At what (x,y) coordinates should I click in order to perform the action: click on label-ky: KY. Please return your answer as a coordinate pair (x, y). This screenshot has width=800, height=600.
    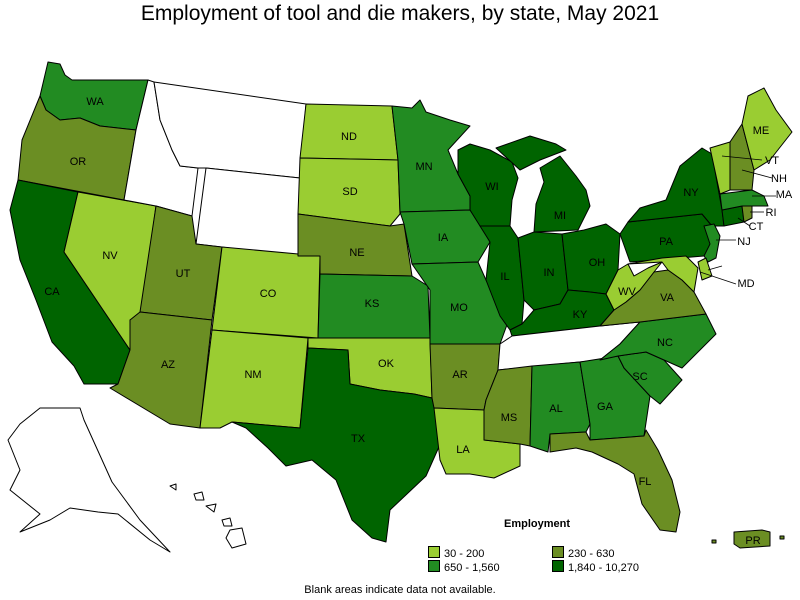
    Looking at the image, I should click on (580, 315).